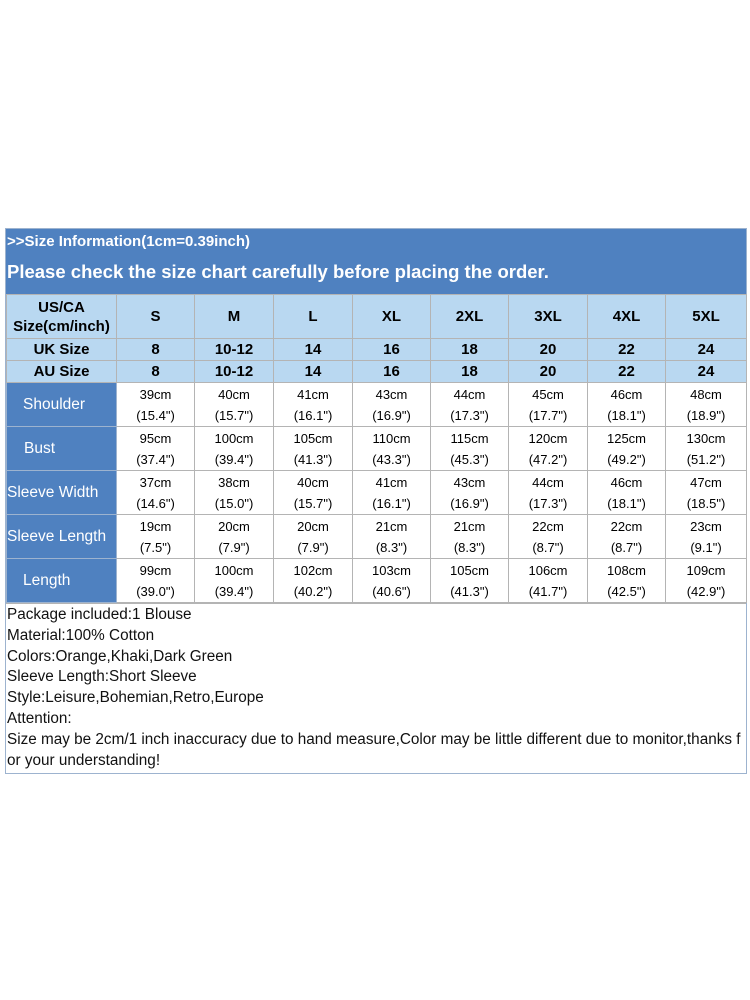 Image resolution: width=750 pixels, height=1000 pixels. I want to click on measurement-cm: 37cm, so click(155, 482).